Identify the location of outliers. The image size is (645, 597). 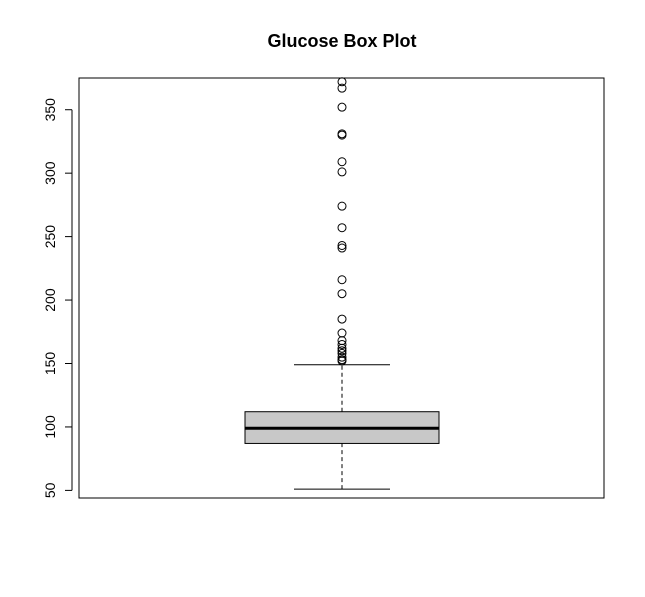
(342, 221).